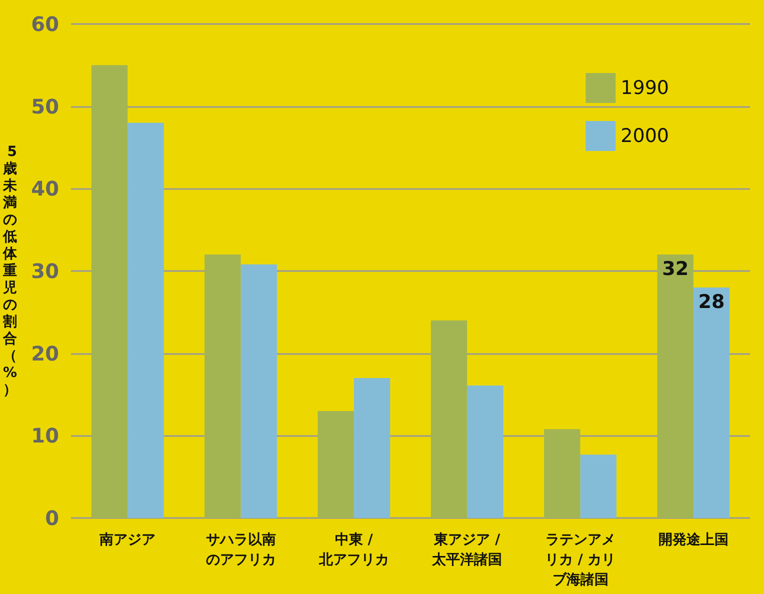  Describe the element at coordinates (45, 24) in the screenshot. I see `y-tick-label: 60` at that location.